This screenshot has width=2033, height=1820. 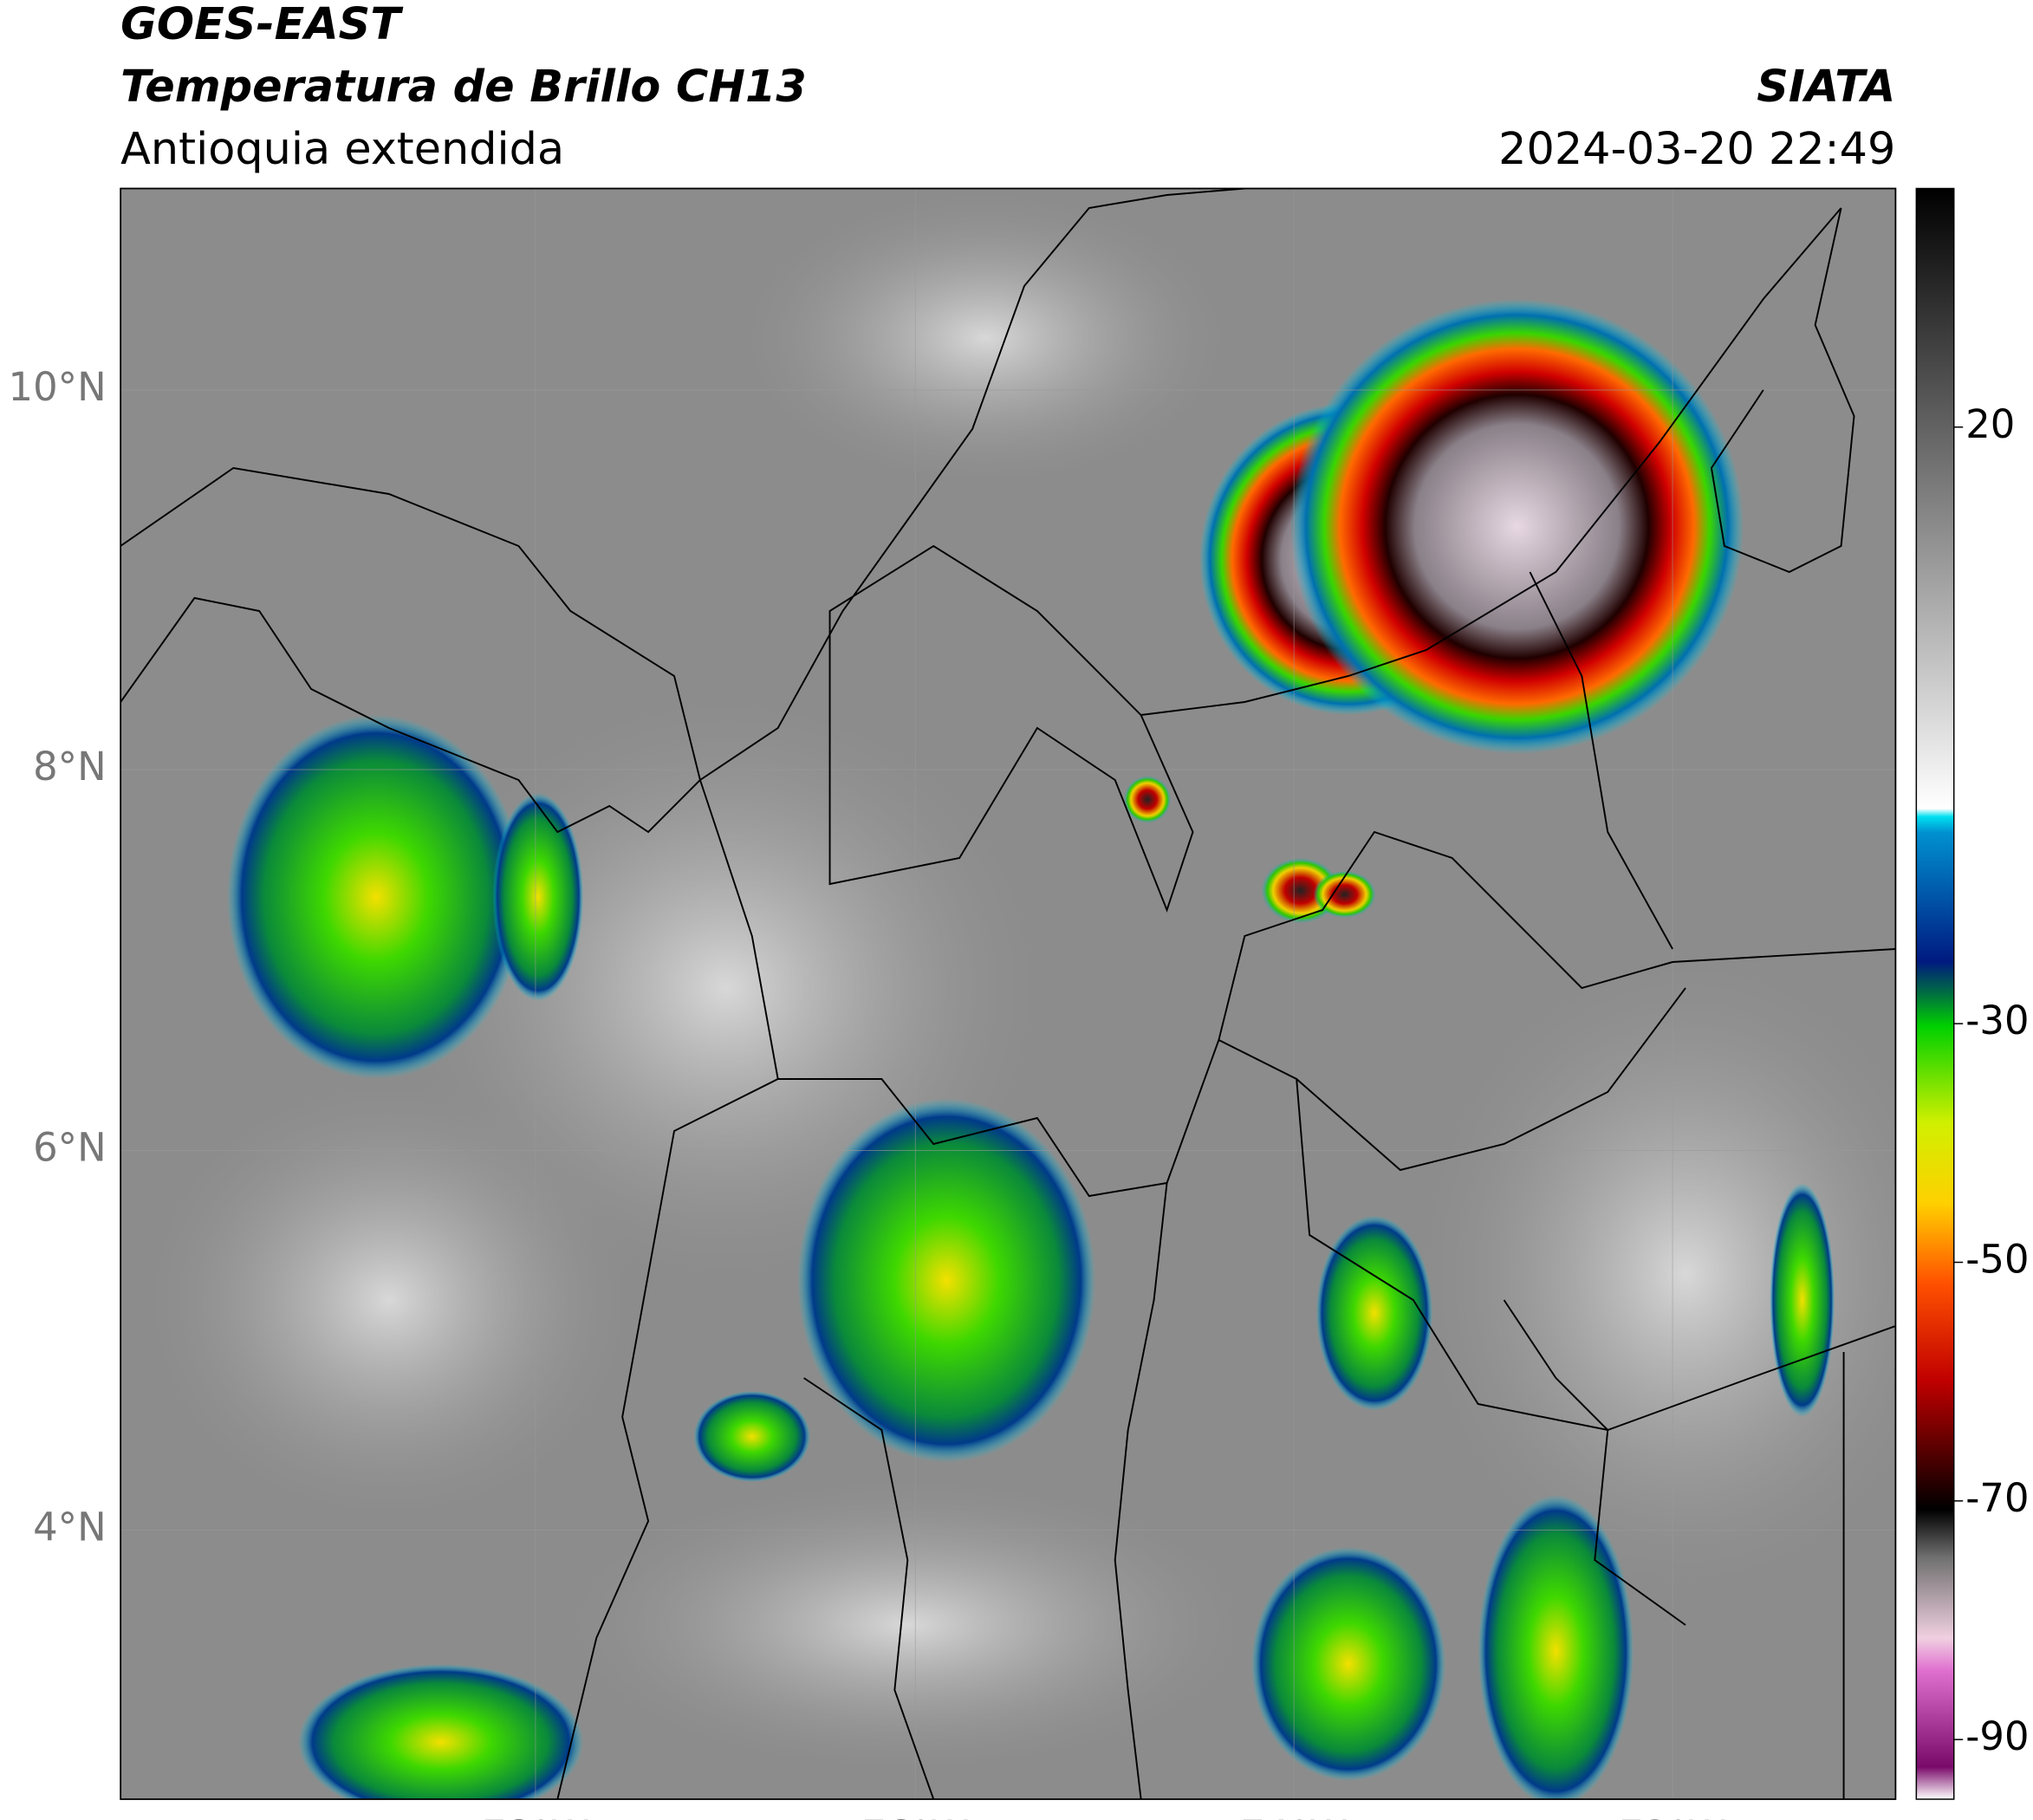 What do you see at coordinates (70, 767) in the screenshot?
I see `lat-label: 8°N` at bounding box center [70, 767].